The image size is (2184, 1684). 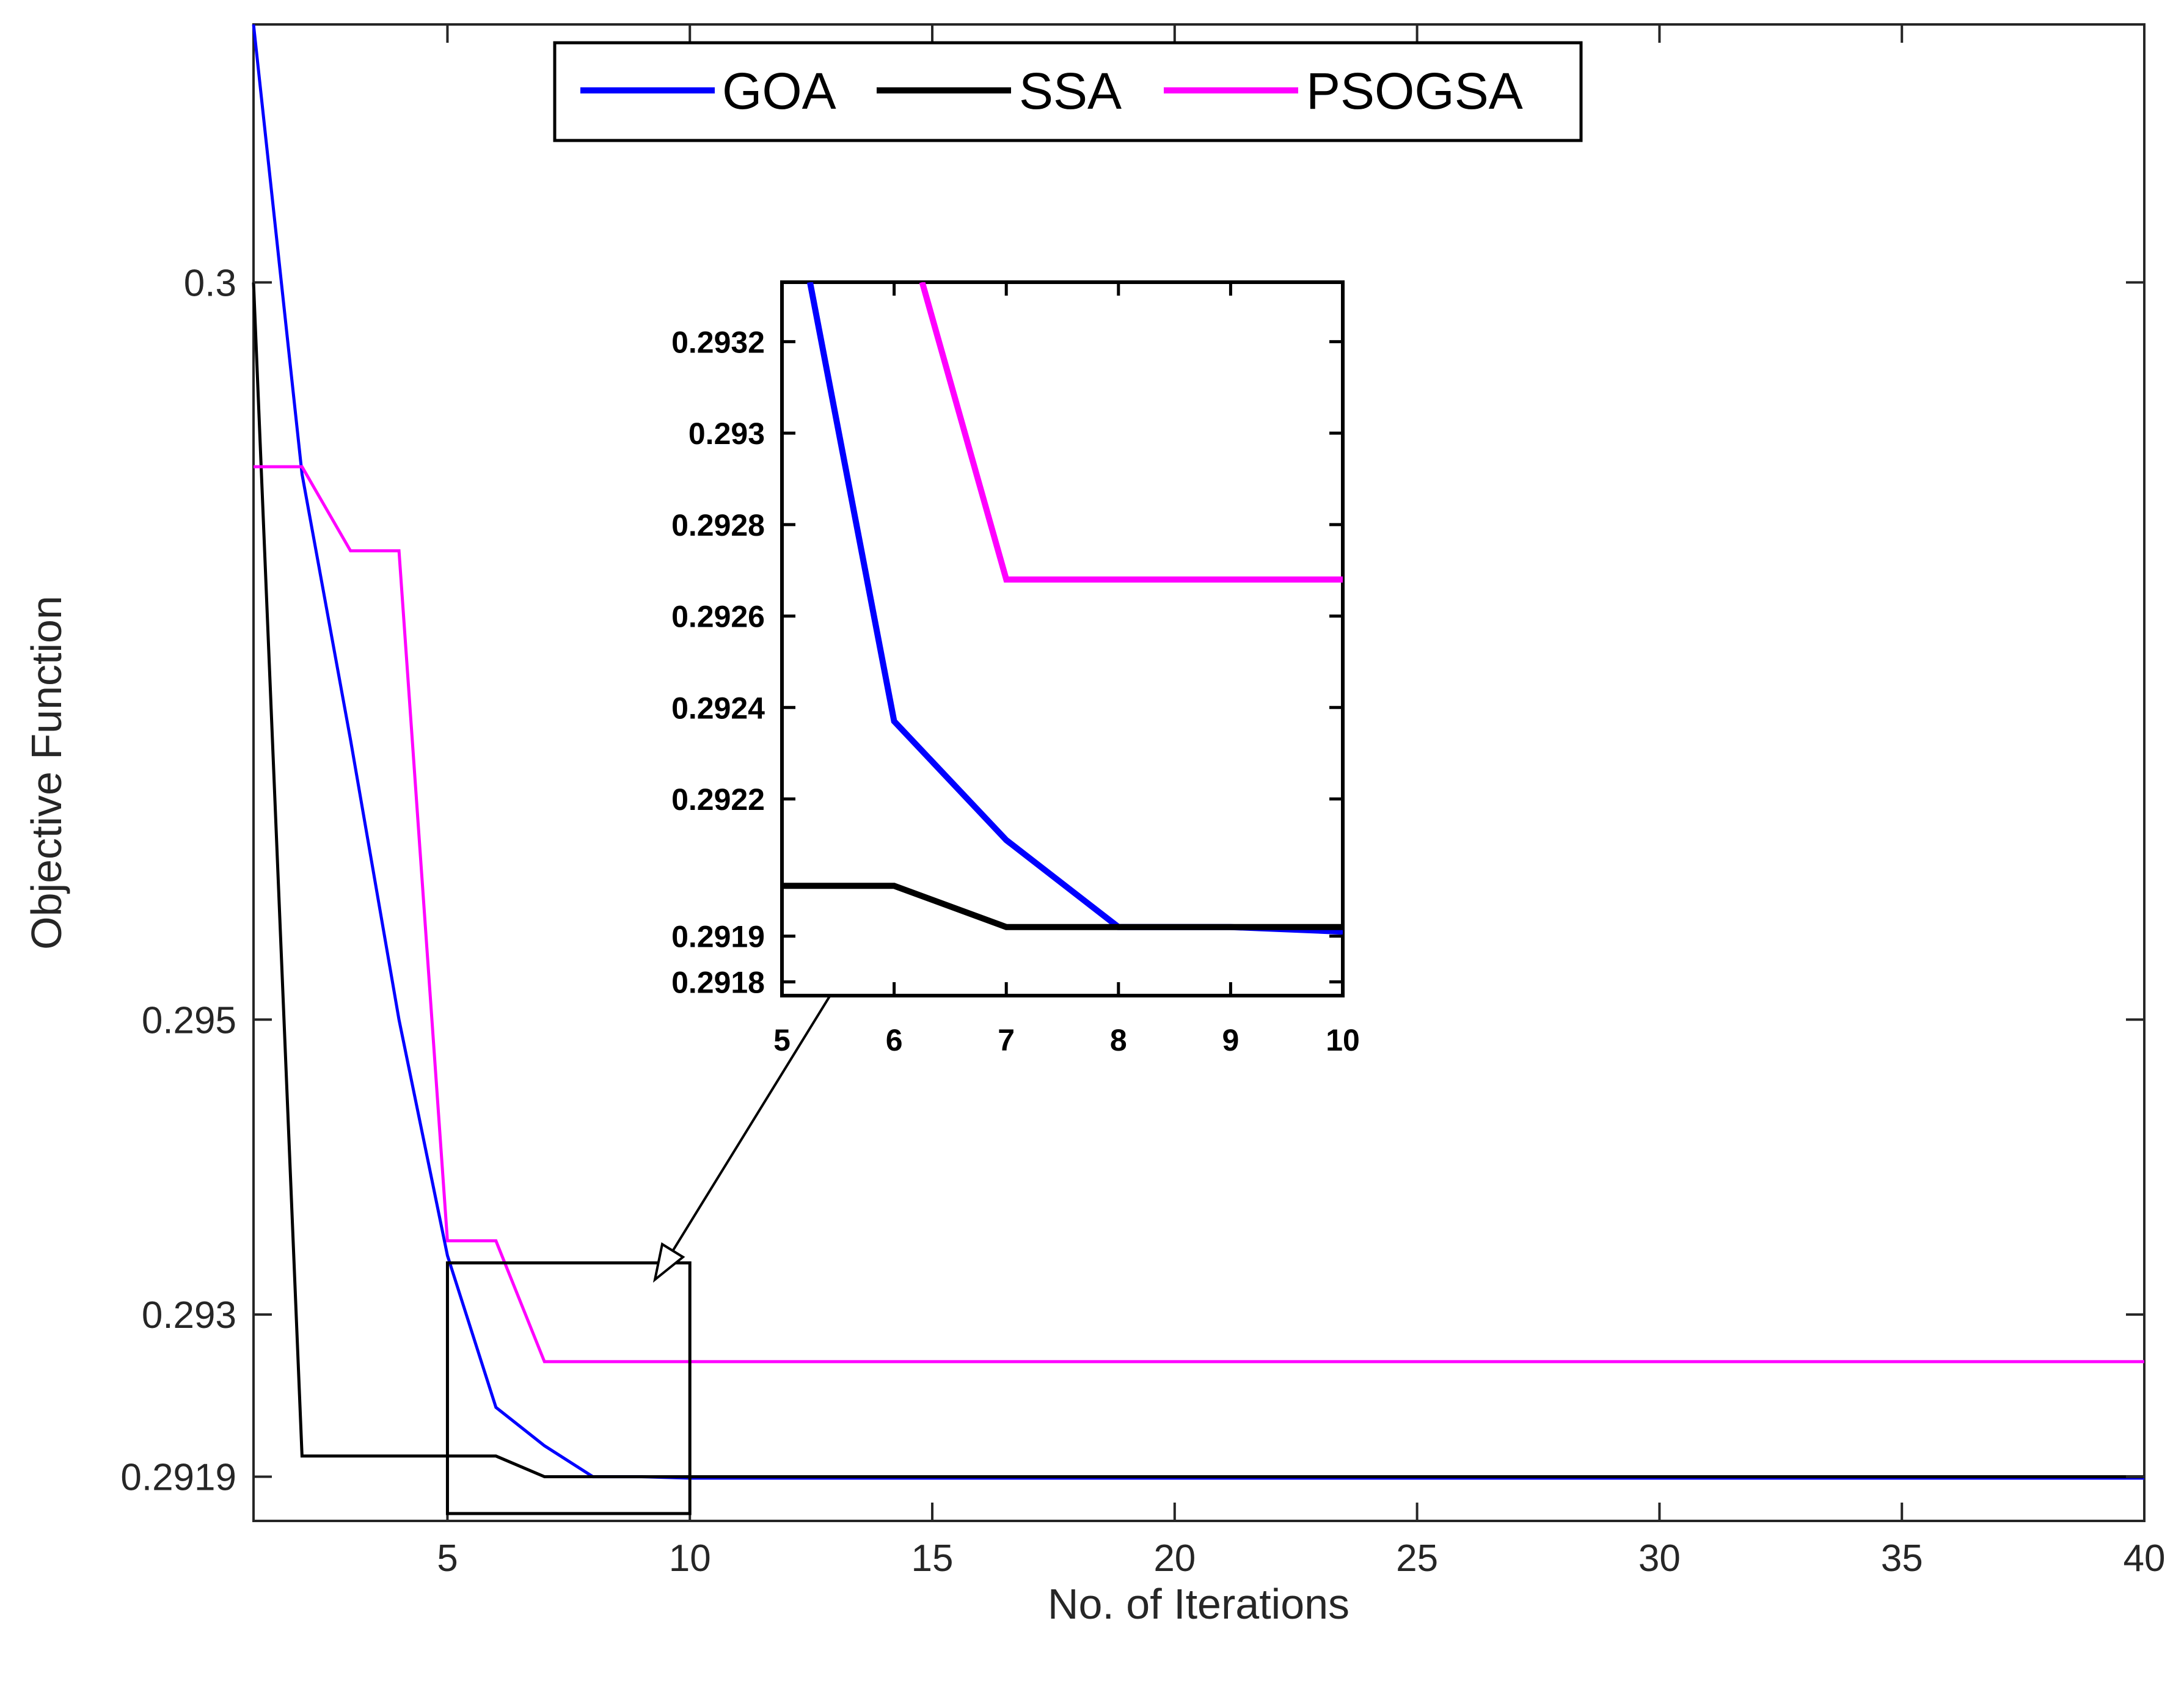 What do you see at coordinates (894, 1040) in the screenshot?
I see `inset-x-tick-label: 6` at bounding box center [894, 1040].